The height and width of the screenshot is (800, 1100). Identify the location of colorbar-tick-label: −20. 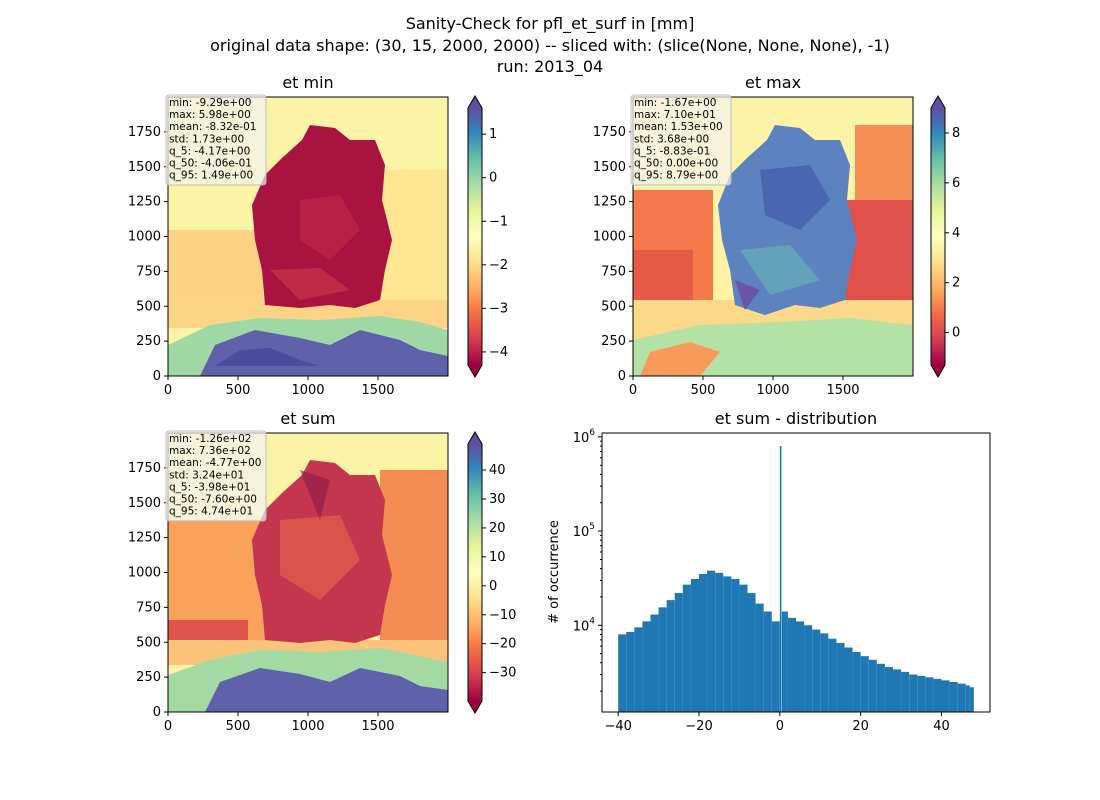
(502, 644).